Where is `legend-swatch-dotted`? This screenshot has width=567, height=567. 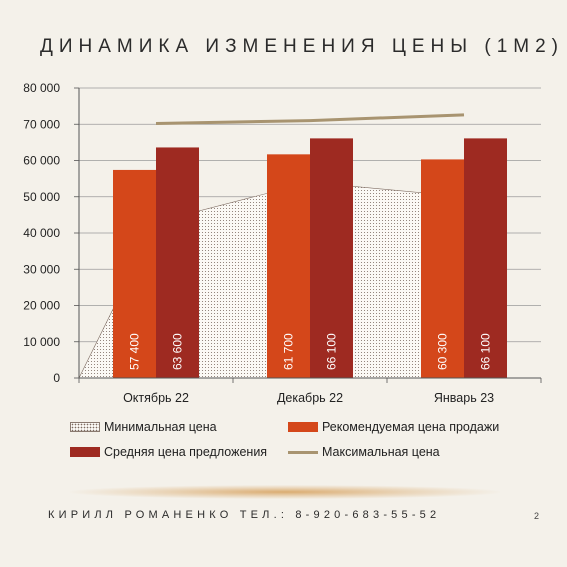 legend-swatch-dotted is located at coordinates (85, 427).